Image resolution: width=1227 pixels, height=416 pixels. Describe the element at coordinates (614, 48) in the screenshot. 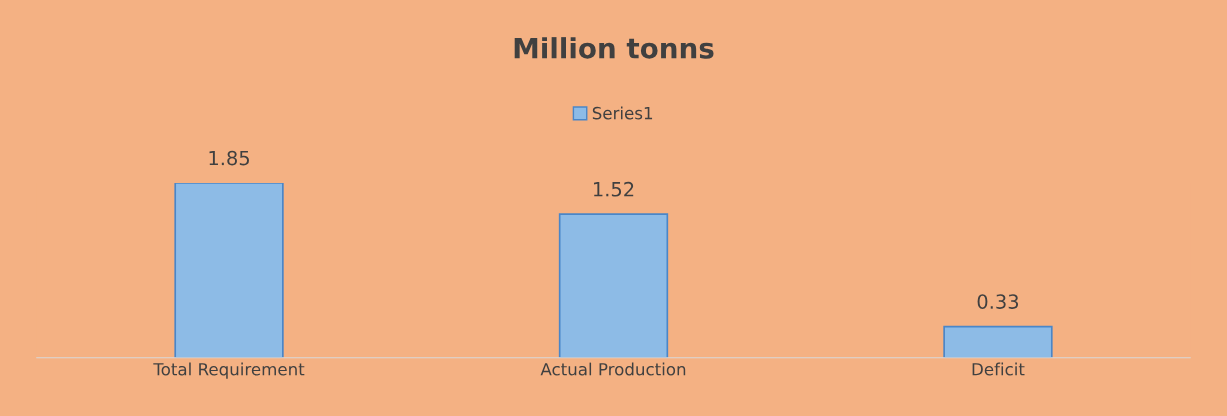

I see `chart-title: Million tonns` at that location.